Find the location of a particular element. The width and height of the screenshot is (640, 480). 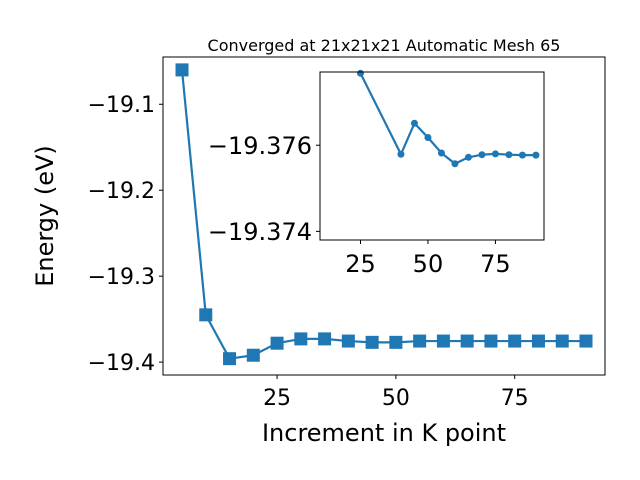

x-tick-label: 75 is located at coordinates (515, 398).